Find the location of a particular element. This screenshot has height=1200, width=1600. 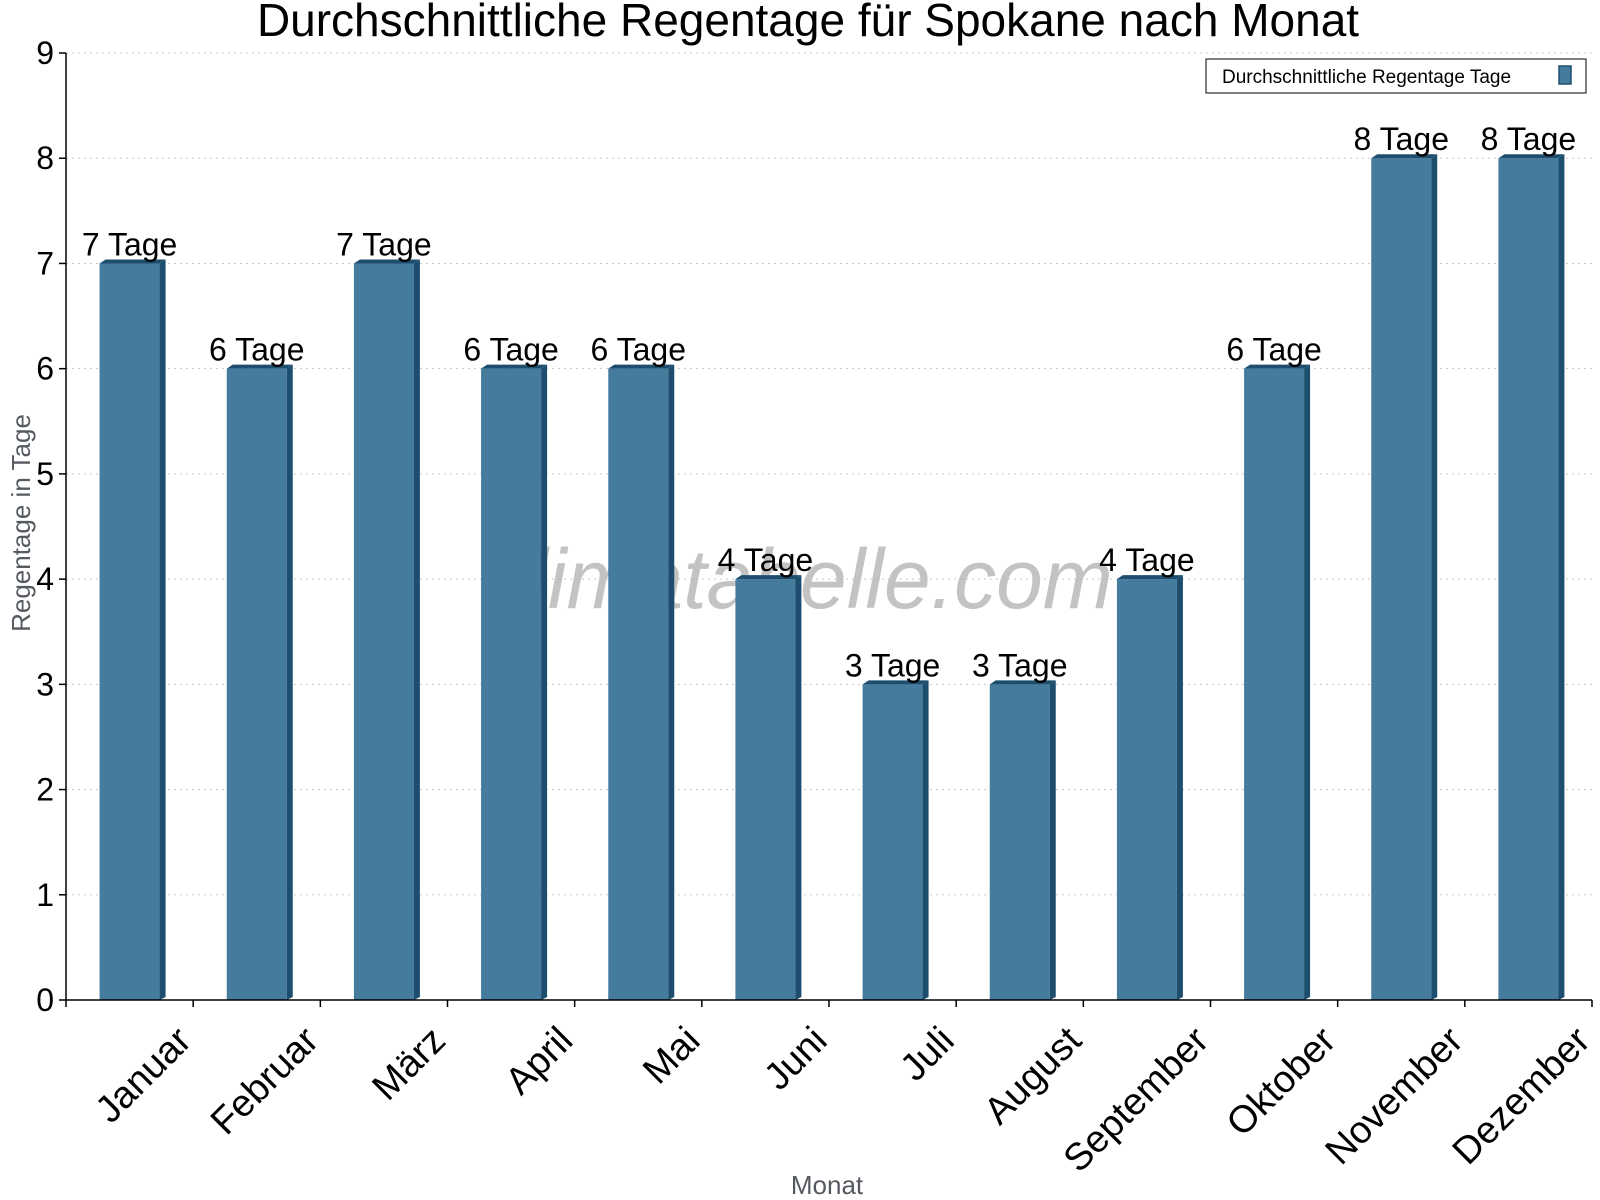

legend-swatch is located at coordinates (1565, 75).